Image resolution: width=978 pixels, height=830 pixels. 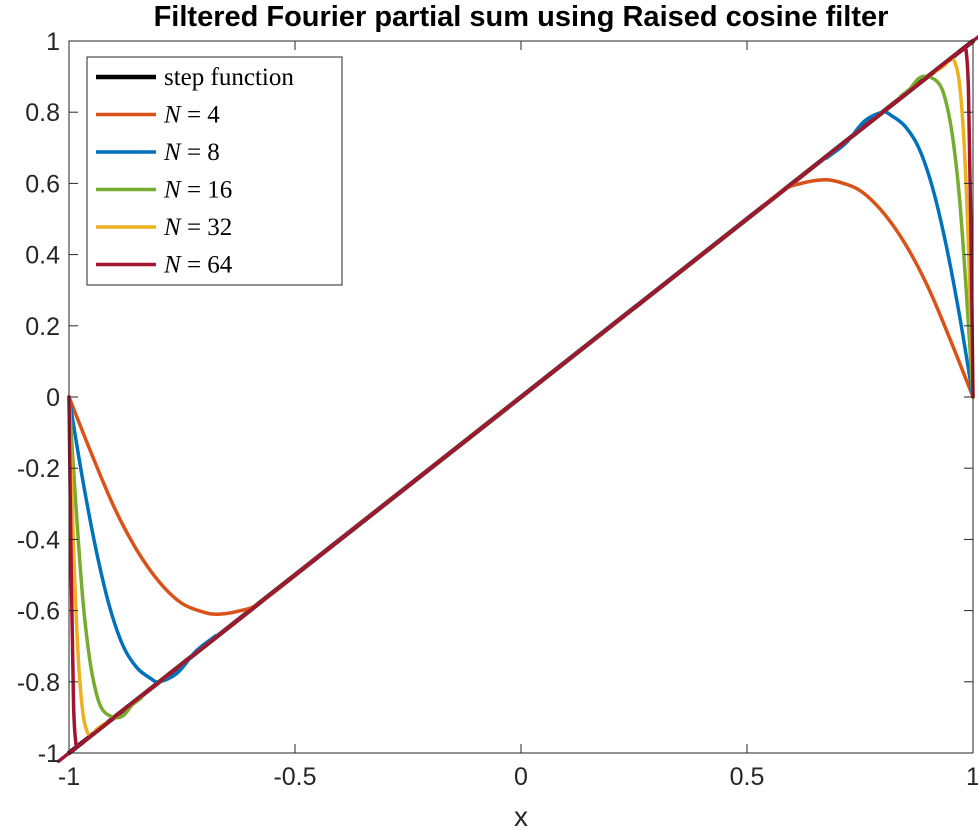 What do you see at coordinates (38, 612) in the screenshot?
I see `y-tick-label: -0.6` at bounding box center [38, 612].